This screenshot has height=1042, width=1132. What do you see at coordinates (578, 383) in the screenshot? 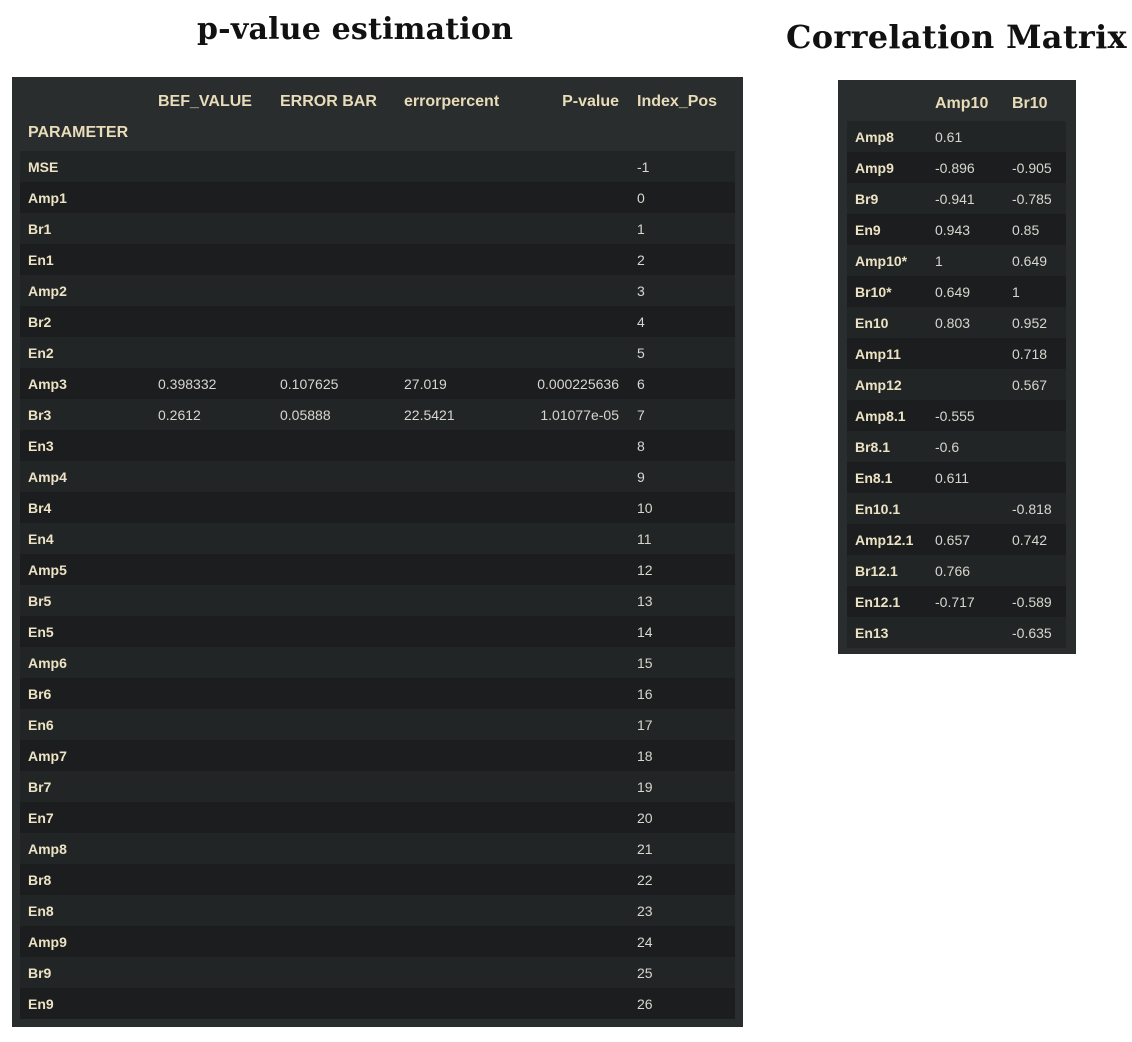
I see `table-cell: 0.000225636` at bounding box center [578, 383].